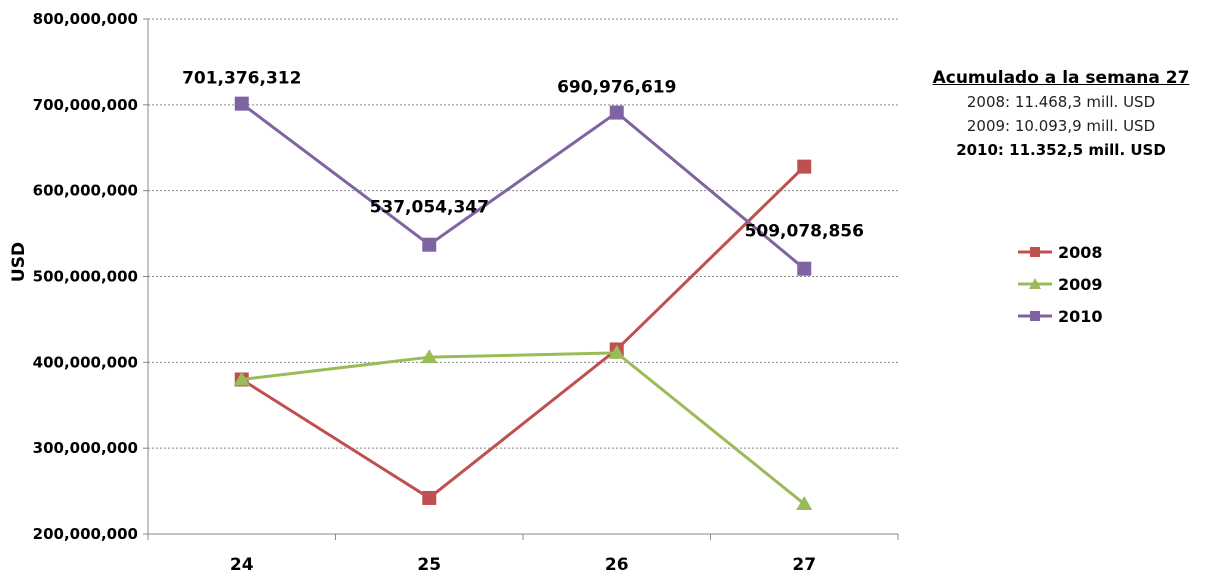  What do you see at coordinates (241, 79) in the screenshot?
I see `data-label-2010: 701,376,312` at bounding box center [241, 79].